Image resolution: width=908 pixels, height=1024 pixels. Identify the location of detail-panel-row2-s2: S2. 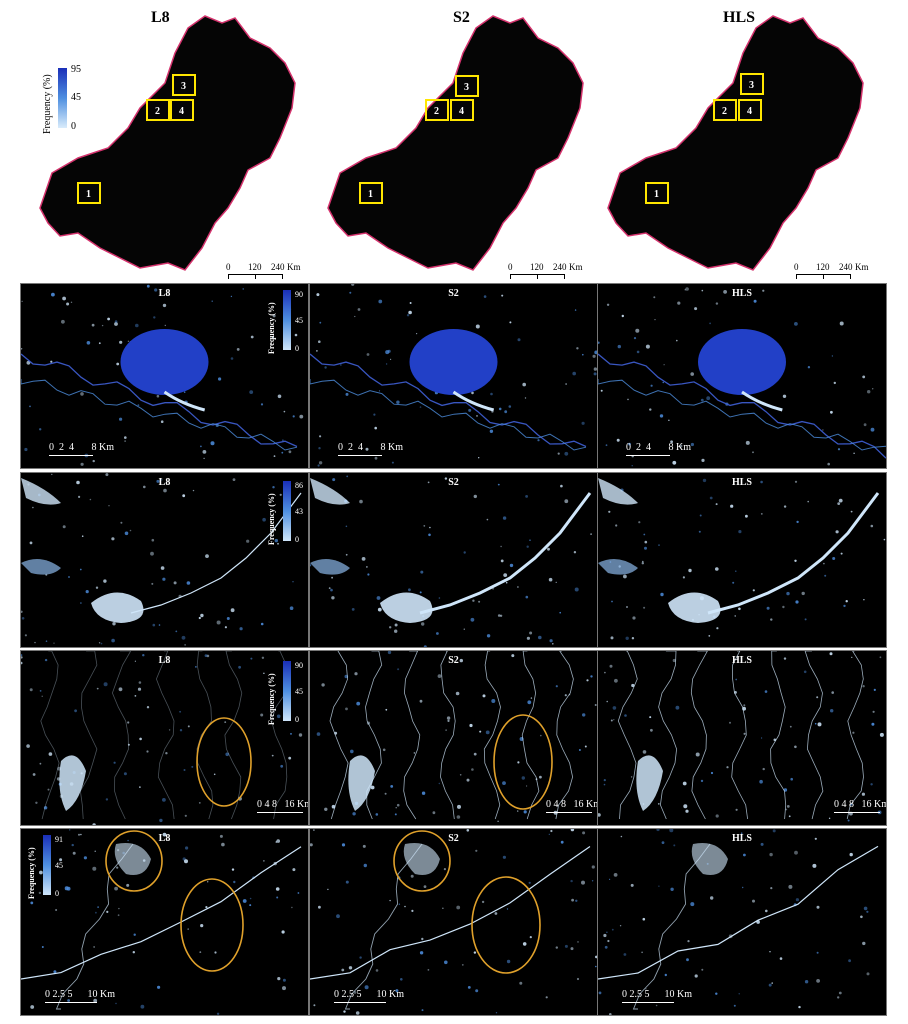
(453, 560).